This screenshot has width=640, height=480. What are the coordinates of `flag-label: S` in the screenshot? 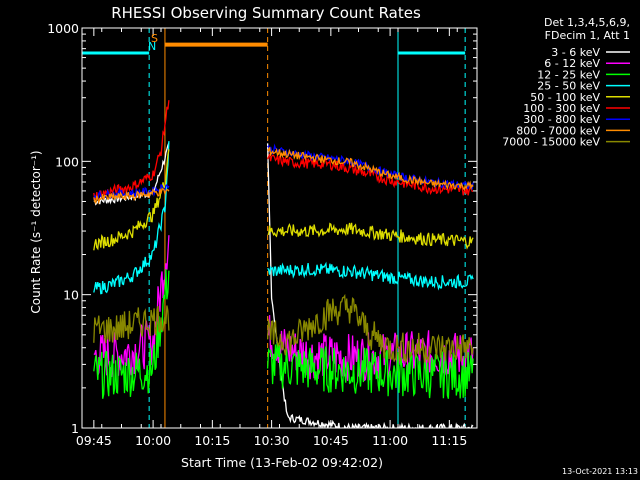 It's located at (154, 38).